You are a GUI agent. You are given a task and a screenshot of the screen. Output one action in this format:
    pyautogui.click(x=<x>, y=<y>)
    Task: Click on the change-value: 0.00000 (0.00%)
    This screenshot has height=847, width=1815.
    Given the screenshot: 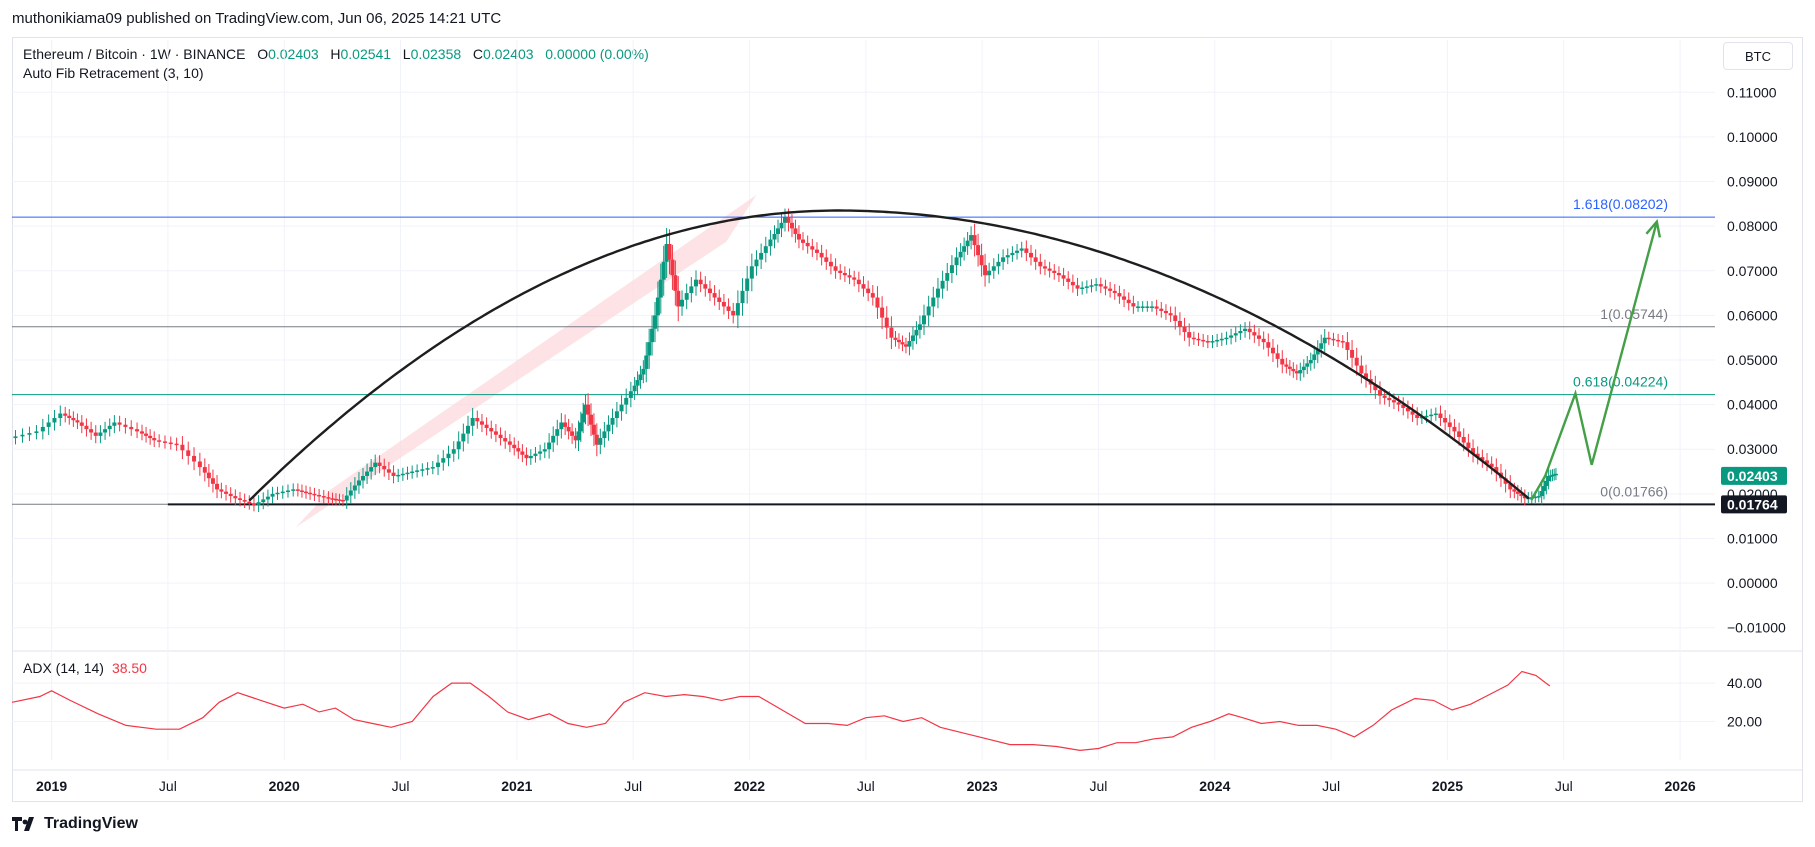 What is the action you would take?
    pyautogui.click(x=597, y=54)
    